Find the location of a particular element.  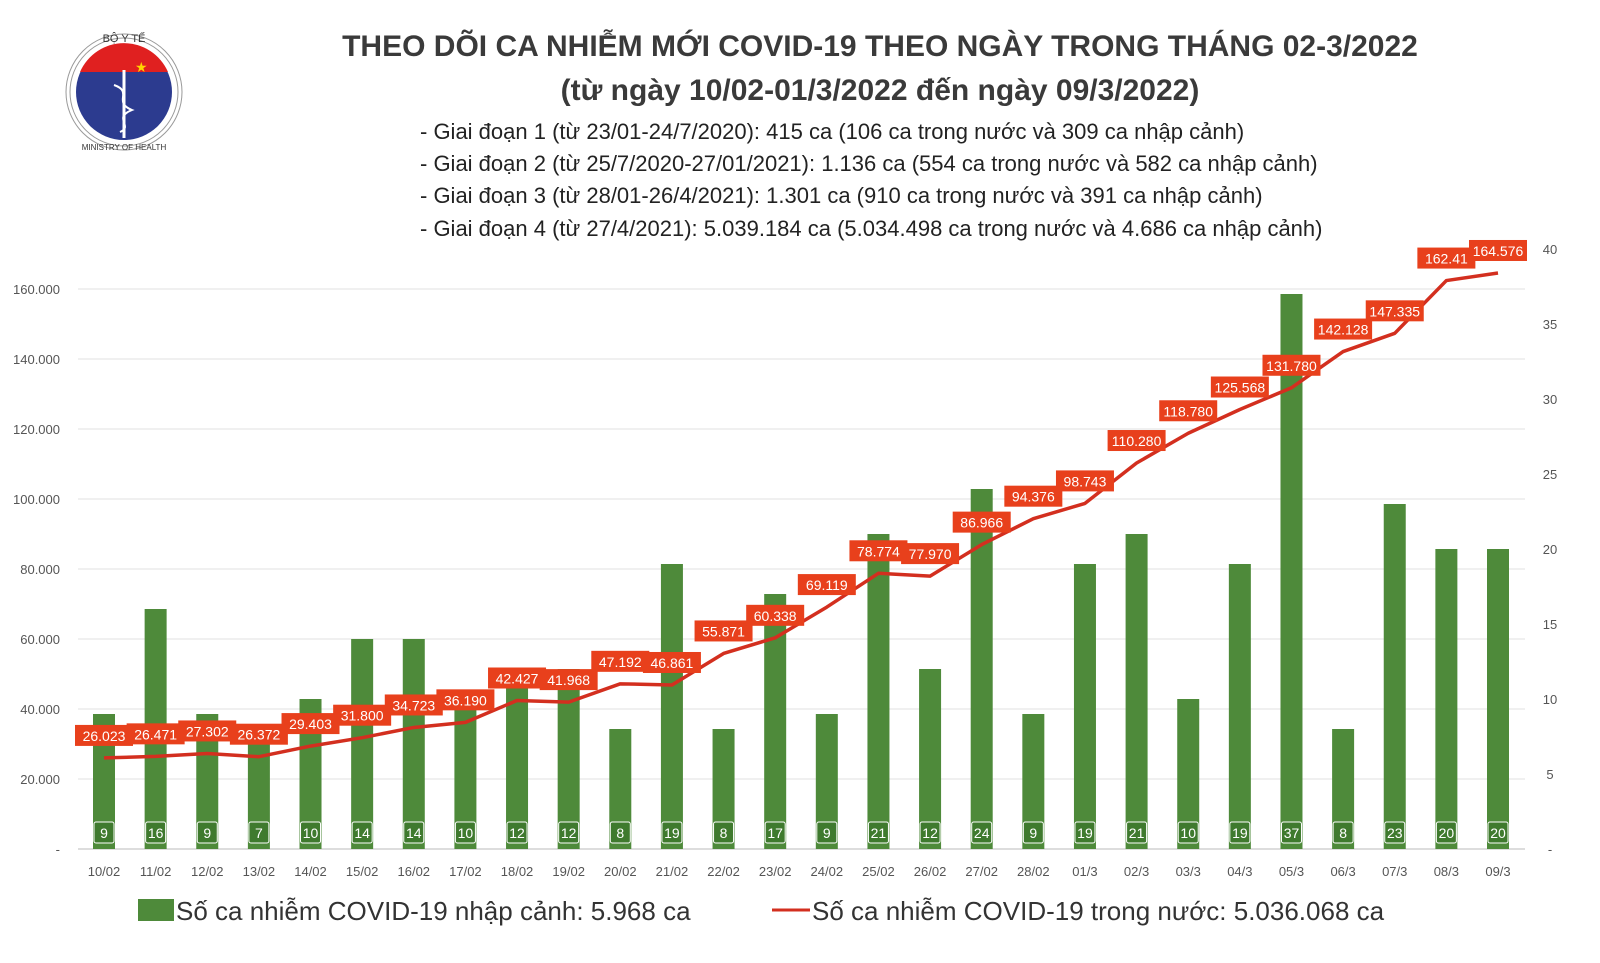

x-tick-label: 01/3 is located at coordinates (1084, 871).